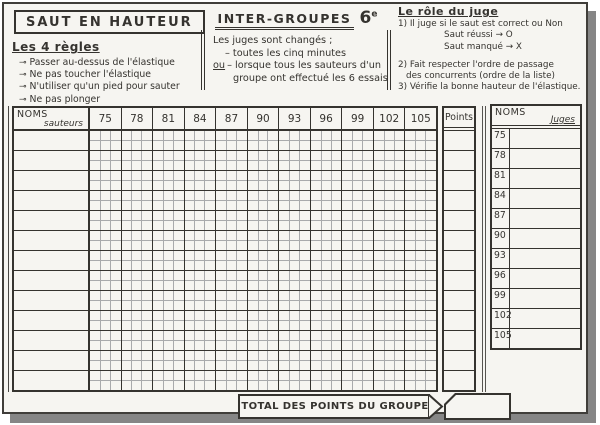 This screenshot has height=425, width=600. I want to click on judge-row: 99, so click(536, 299).